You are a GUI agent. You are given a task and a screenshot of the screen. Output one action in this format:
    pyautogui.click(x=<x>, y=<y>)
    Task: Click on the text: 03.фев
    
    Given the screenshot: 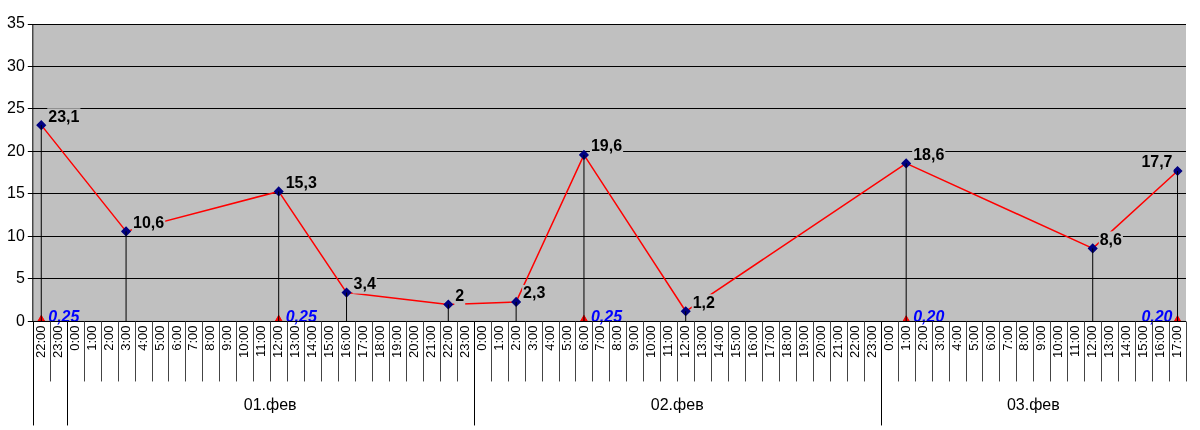 What is the action you would take?
    pyautogui.click(x=1033, y=404)
    